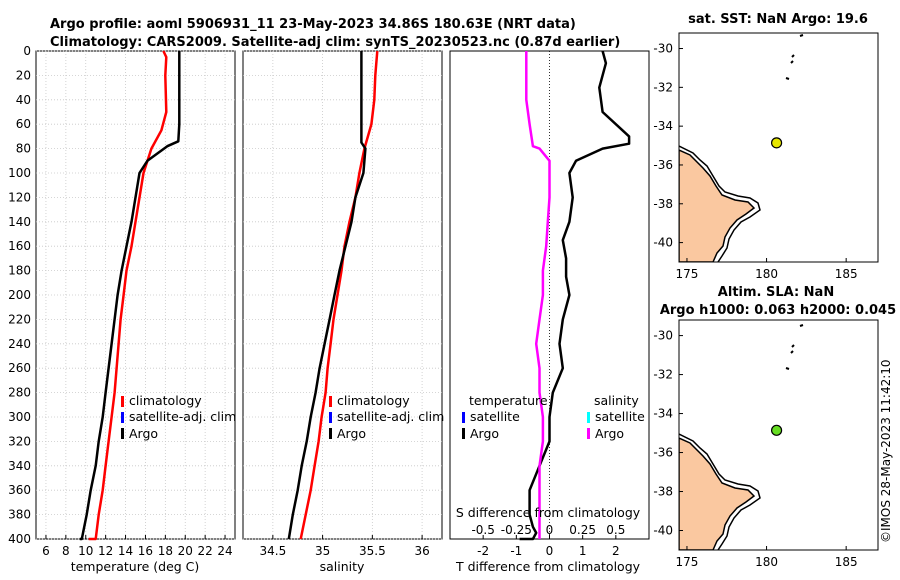 The image size is (900, 580). Describe the element at coordinates (463, 433) in the screenshot. I see `legend-swatch-temperature-argo` at that location.